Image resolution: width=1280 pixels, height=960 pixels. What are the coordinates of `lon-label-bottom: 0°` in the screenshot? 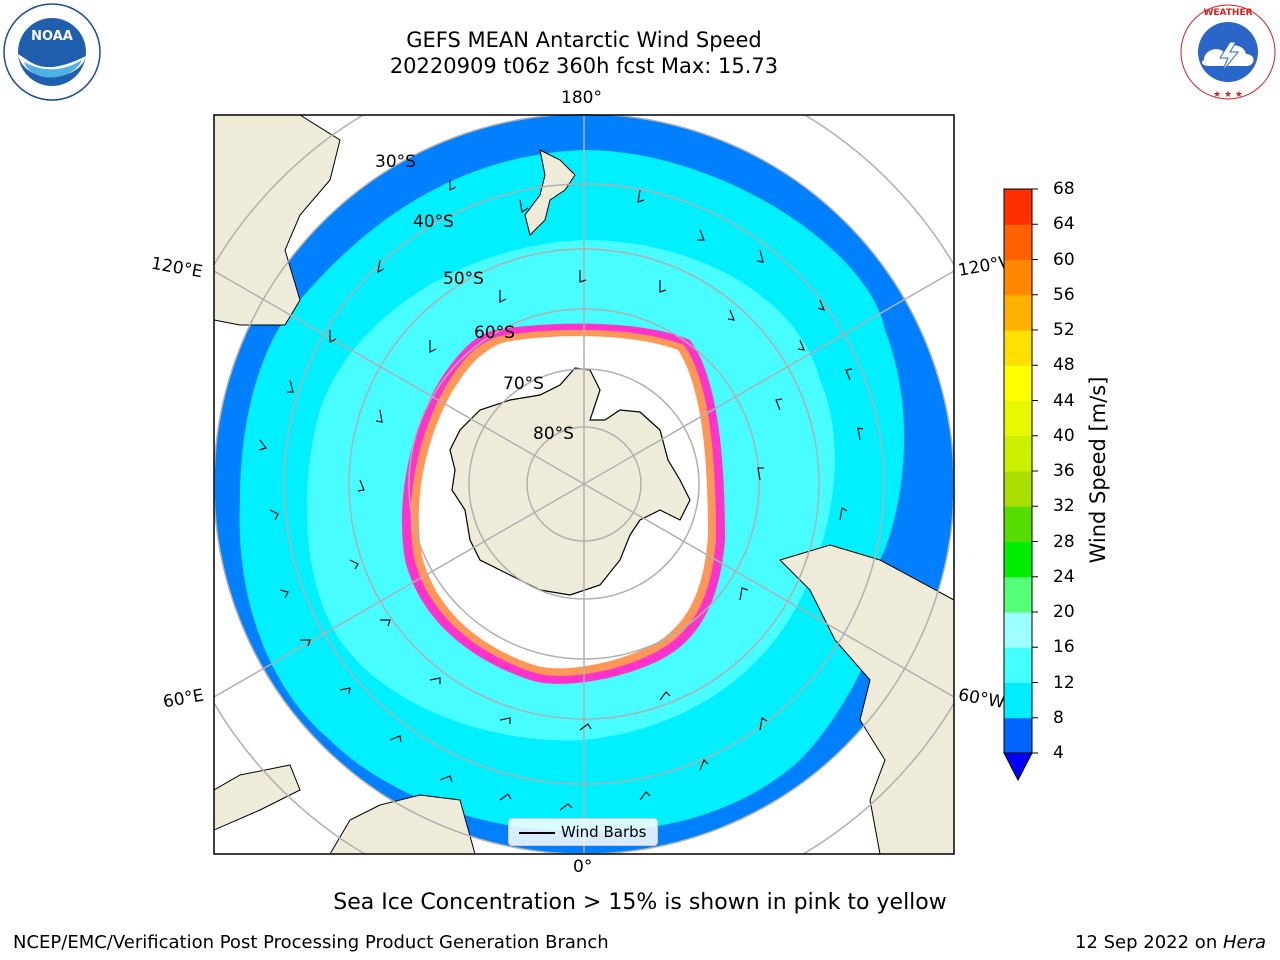 It's located at (583, 867).